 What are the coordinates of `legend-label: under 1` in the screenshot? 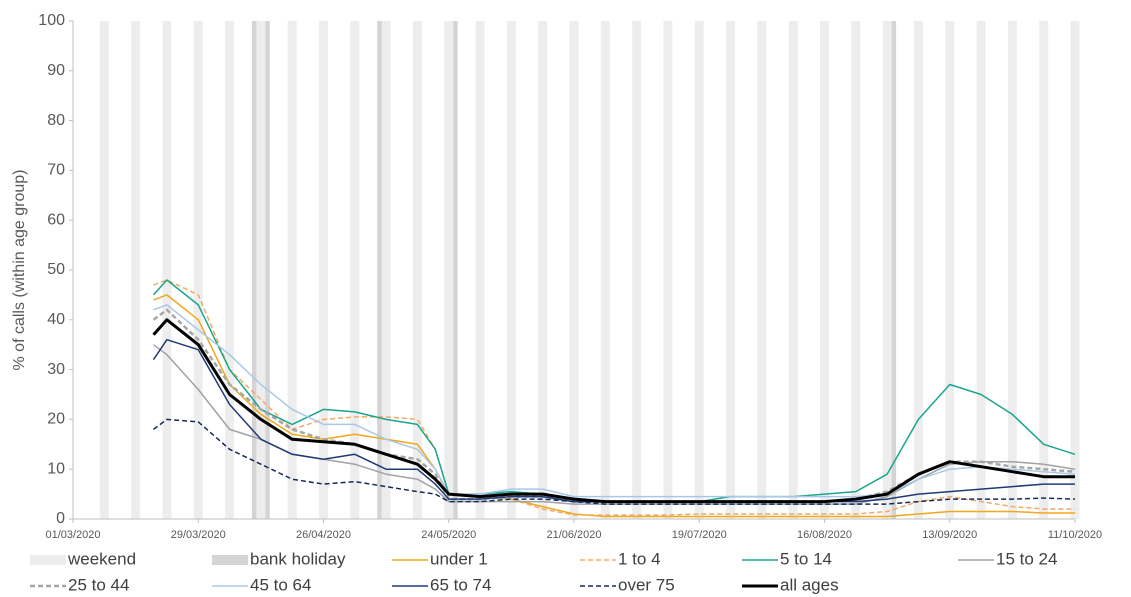 It's located at (459, 558).